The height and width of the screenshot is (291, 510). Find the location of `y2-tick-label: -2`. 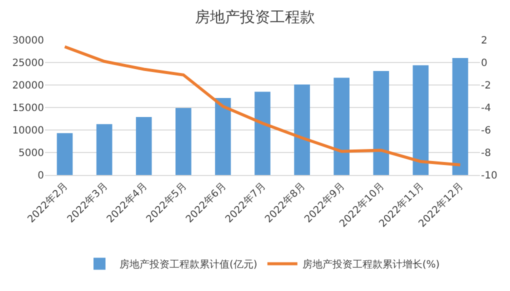

y2-tick-label: -2 is located at coordinates (486, 86).